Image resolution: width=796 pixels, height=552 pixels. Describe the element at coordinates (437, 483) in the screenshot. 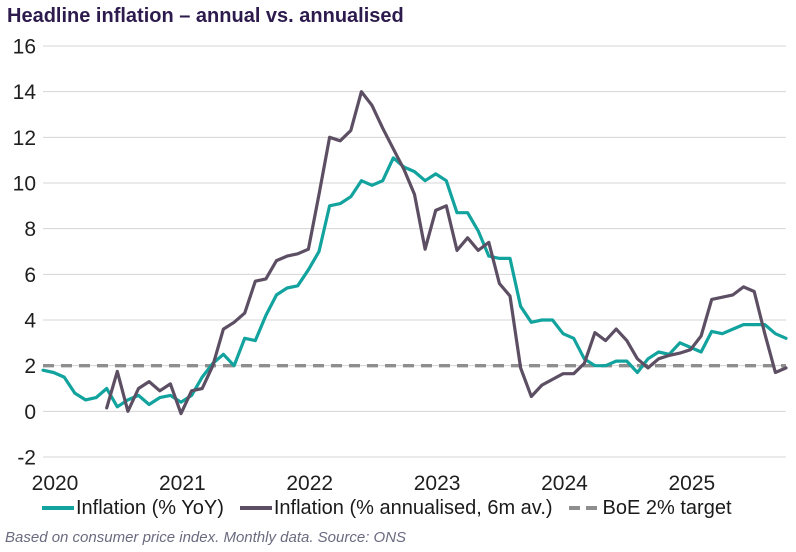

I see `x-axis-tick-label: 2023` at that location.